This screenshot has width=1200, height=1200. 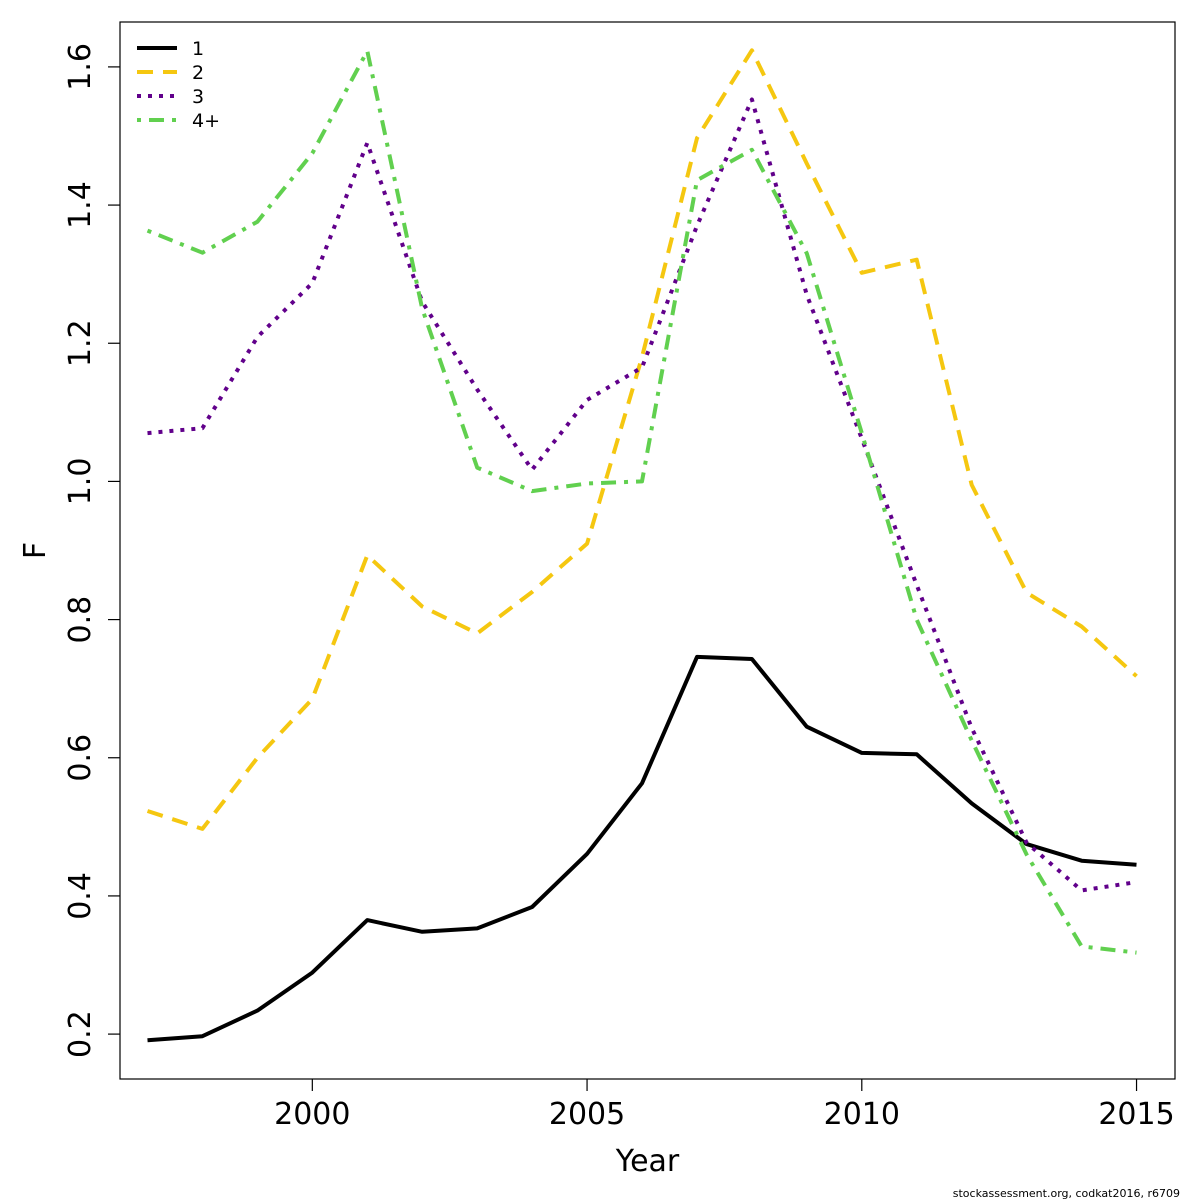 I want to click on legend-label-2: 2, so click(x=198, y=73).